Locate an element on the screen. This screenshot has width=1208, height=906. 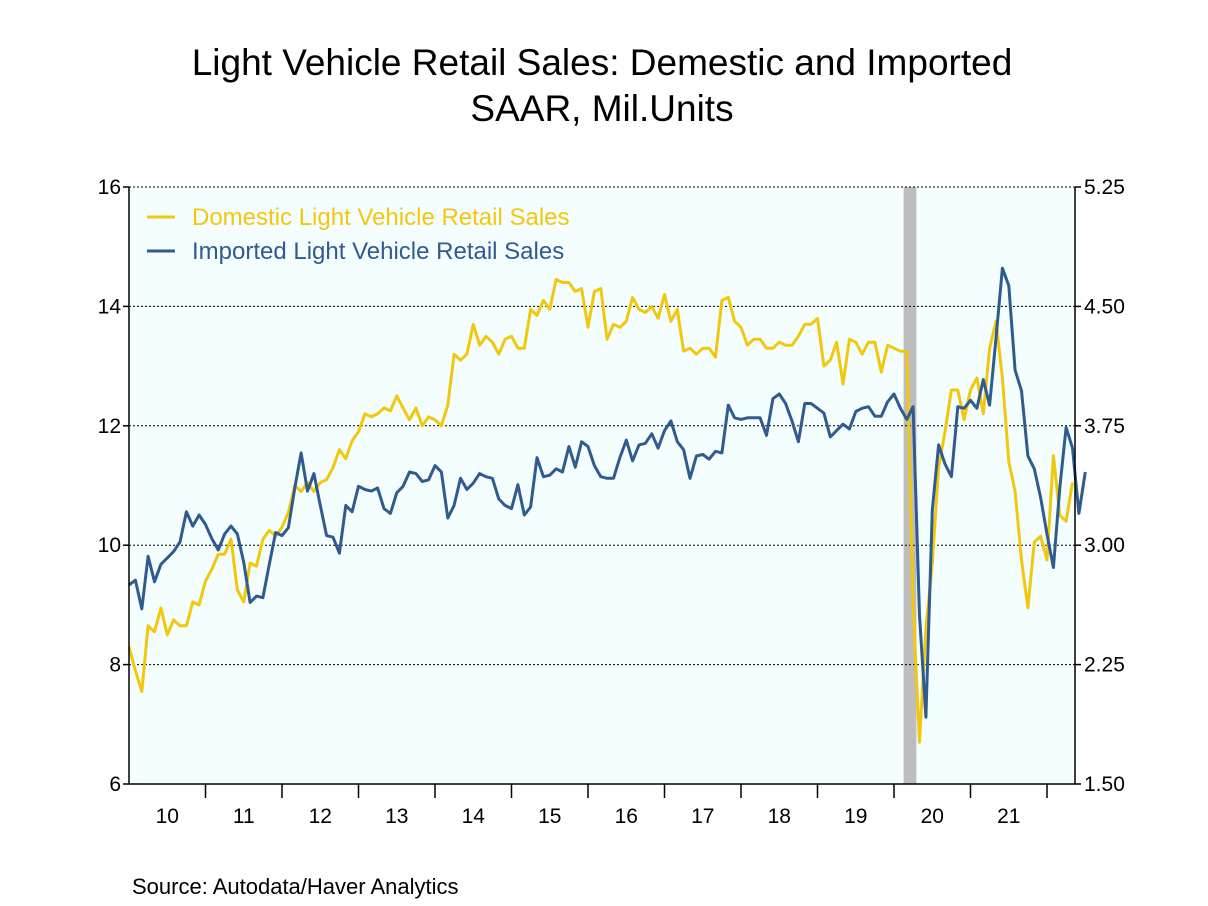
legend-label: Domestic Light Vehicle Retail Sales is located at coordinates (381, 217).